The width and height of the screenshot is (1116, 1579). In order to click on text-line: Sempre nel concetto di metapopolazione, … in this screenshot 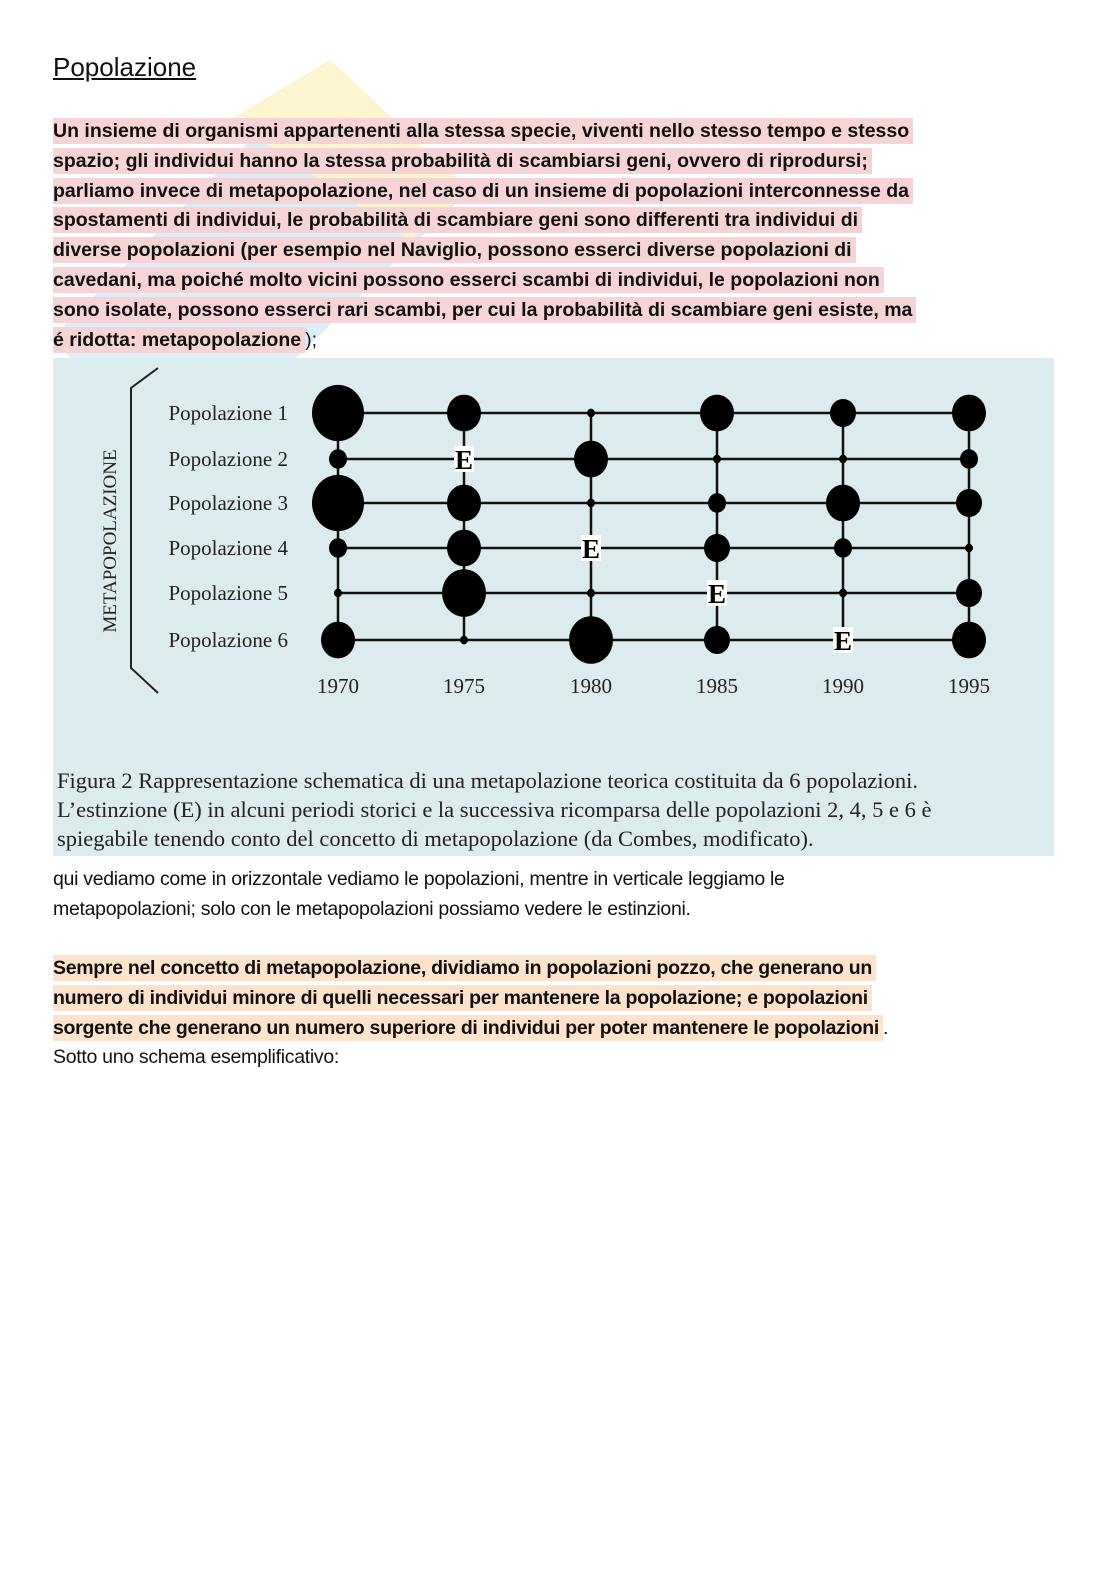, I will do `click(470, 969)`.